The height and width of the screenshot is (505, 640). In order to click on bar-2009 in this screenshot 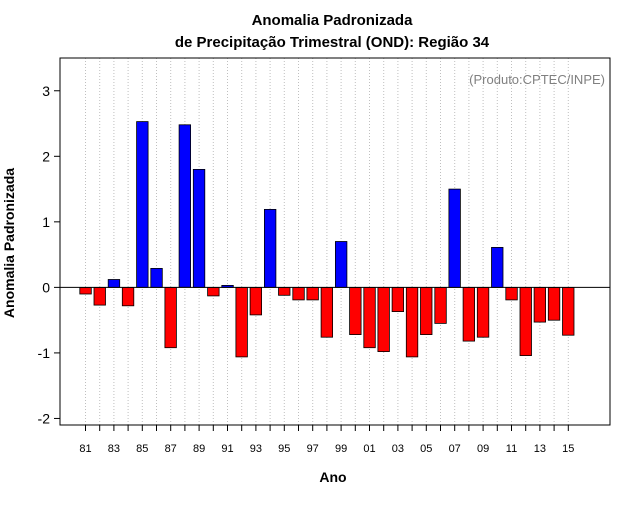, I will do `click(483, 312)`.